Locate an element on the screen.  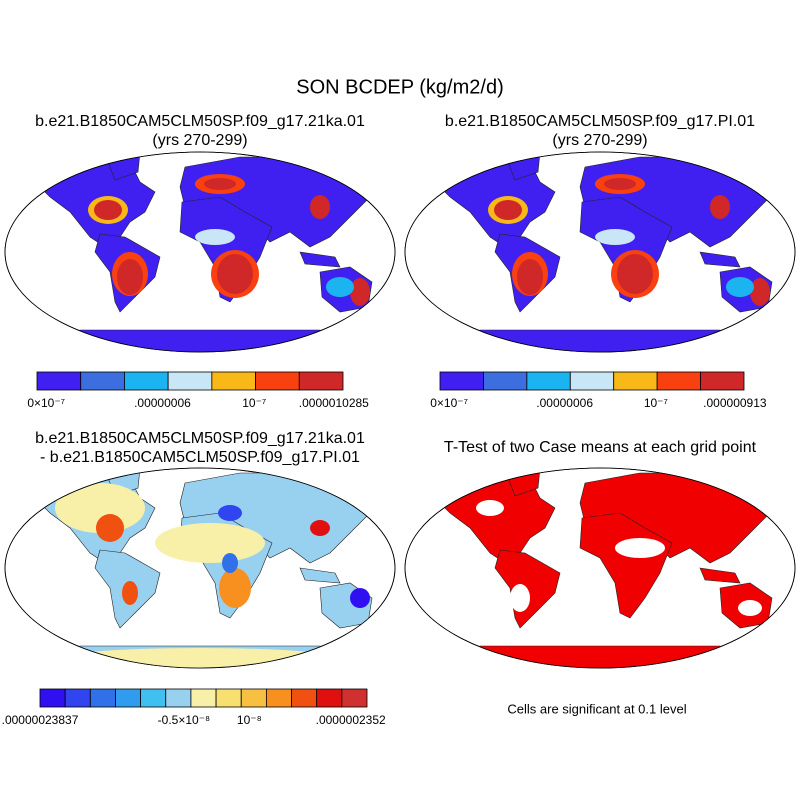
colorbar-label: .000000913 is located at coordinates (735, 403).